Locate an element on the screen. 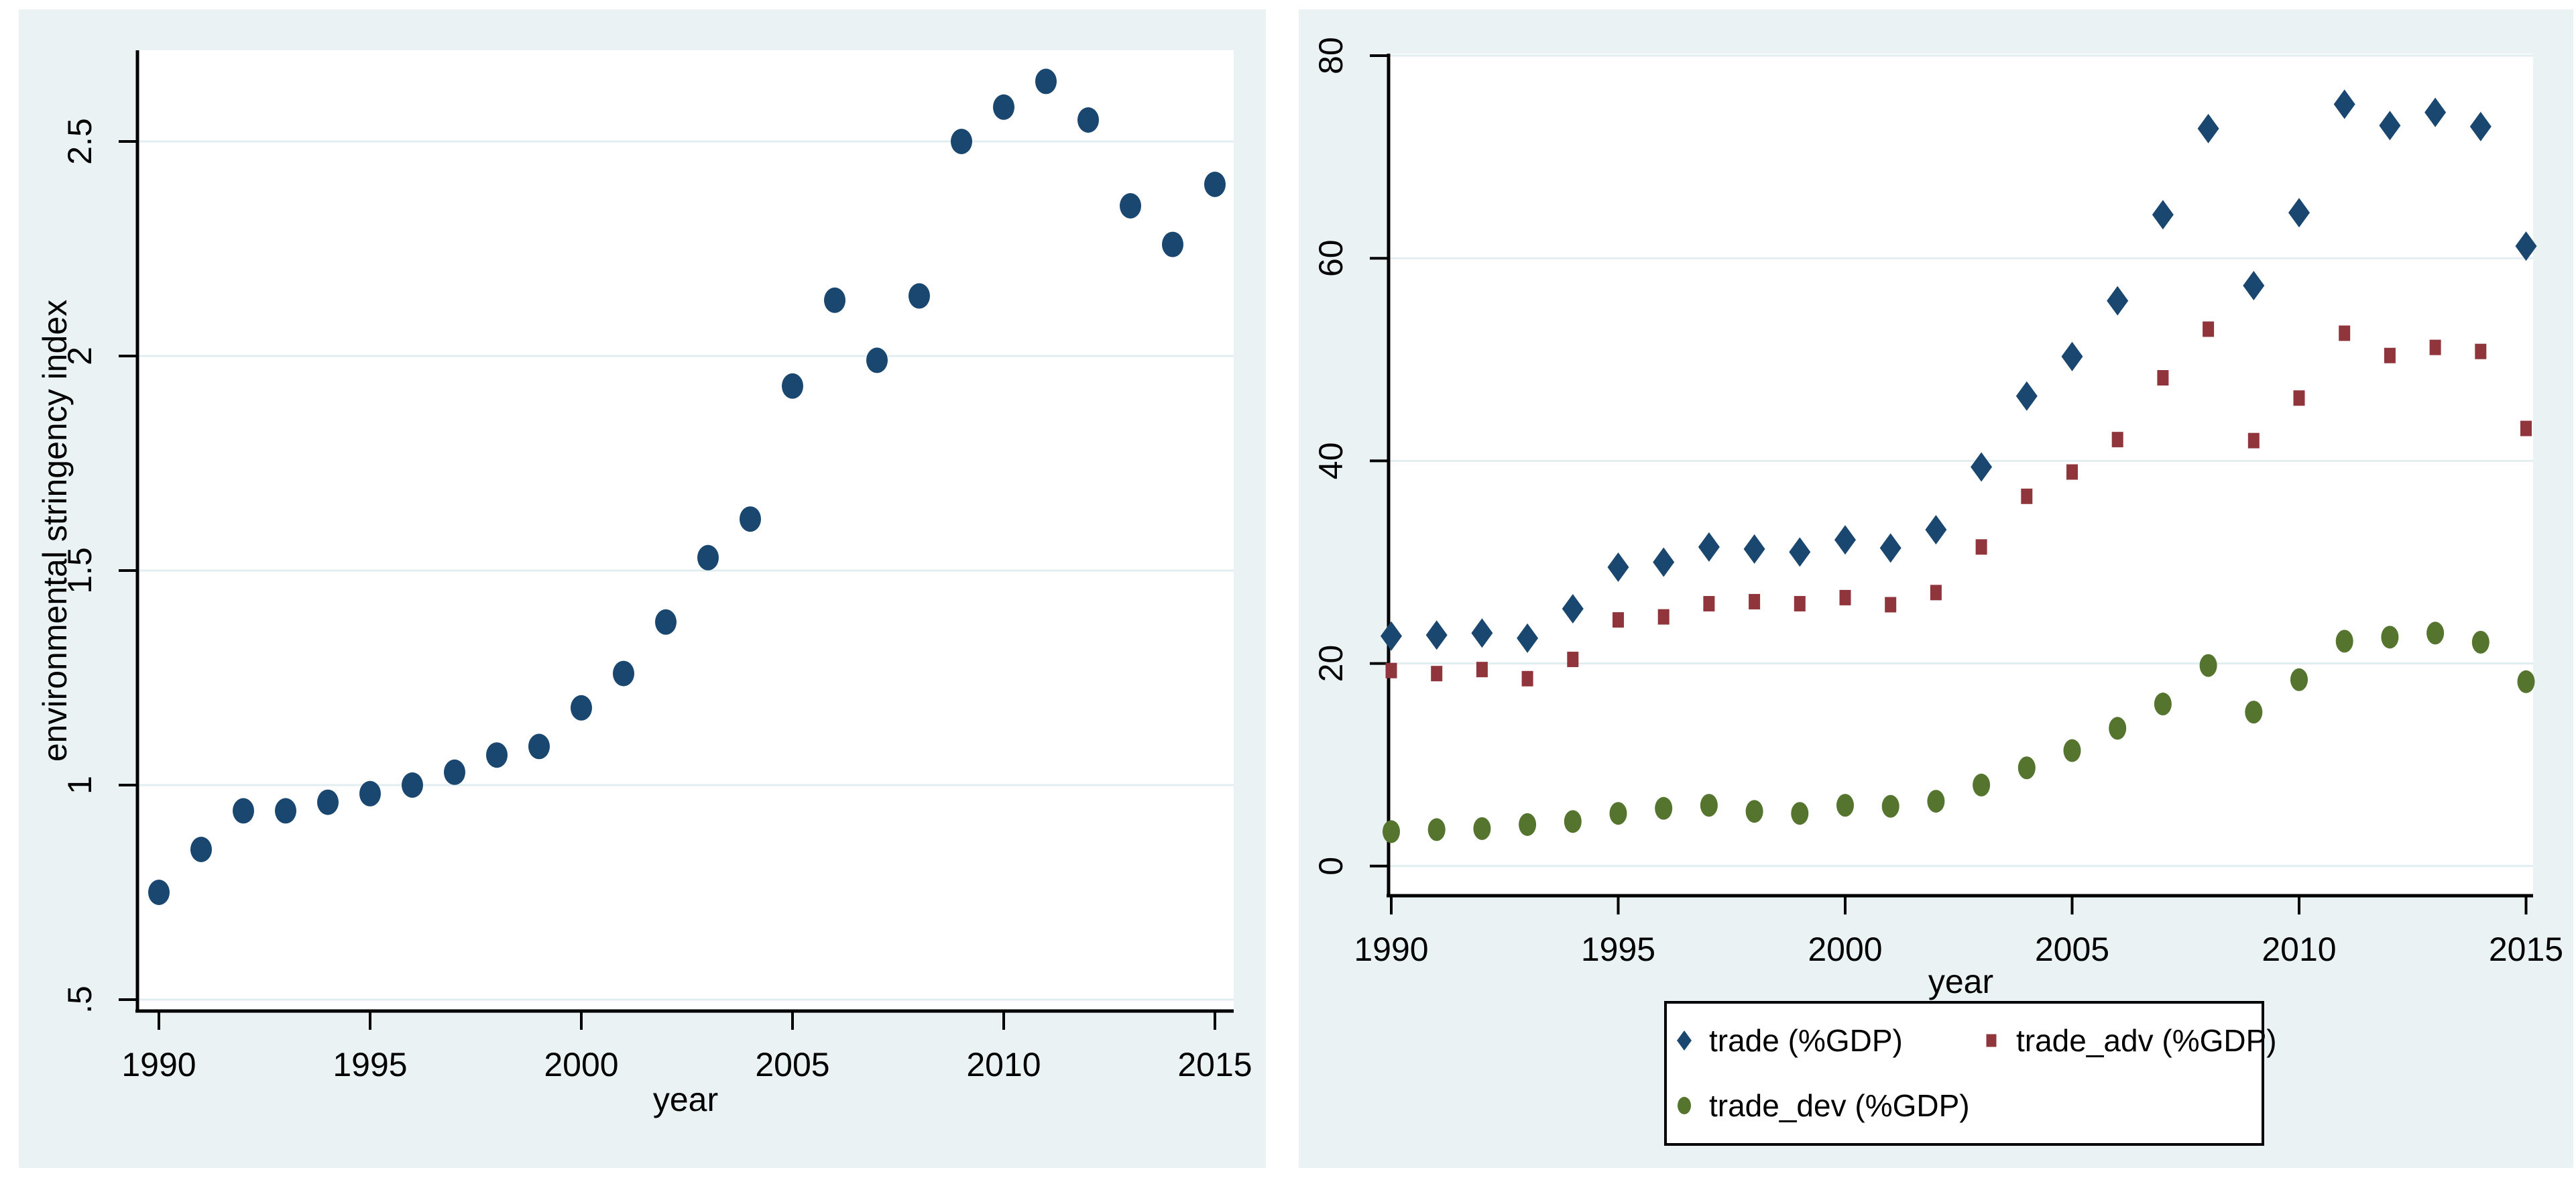 This screenshot has height=1184, width=2576. y-tick-label: 2.5 is located at coordinates (80, 141).